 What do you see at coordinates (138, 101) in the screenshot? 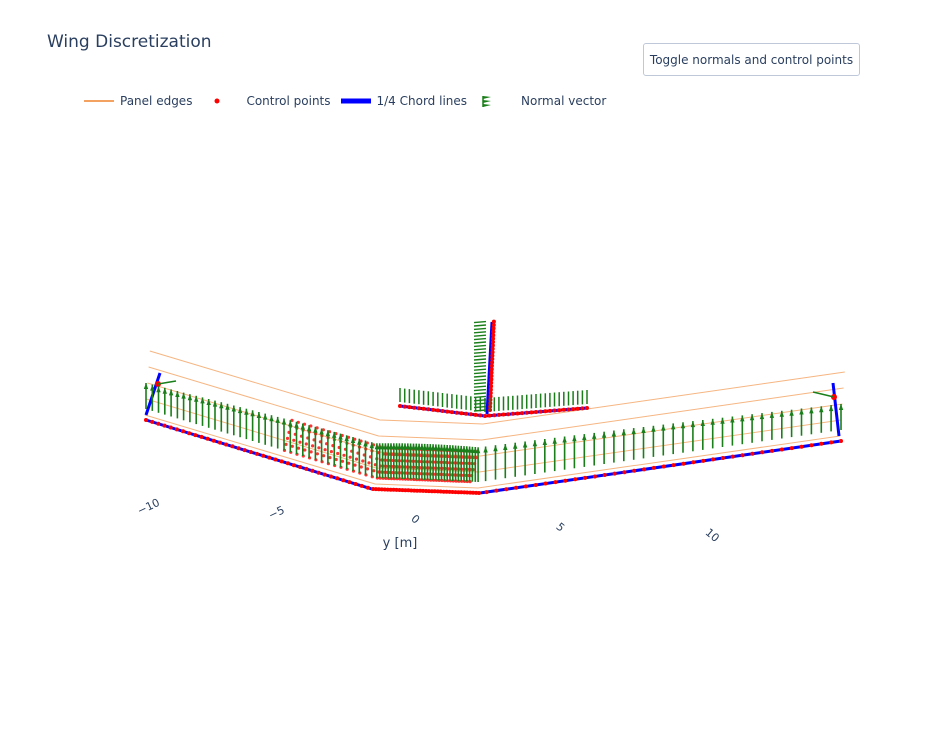
I see `legend-item-panel-edges: Panel edges` at bounding box center [138, 101].